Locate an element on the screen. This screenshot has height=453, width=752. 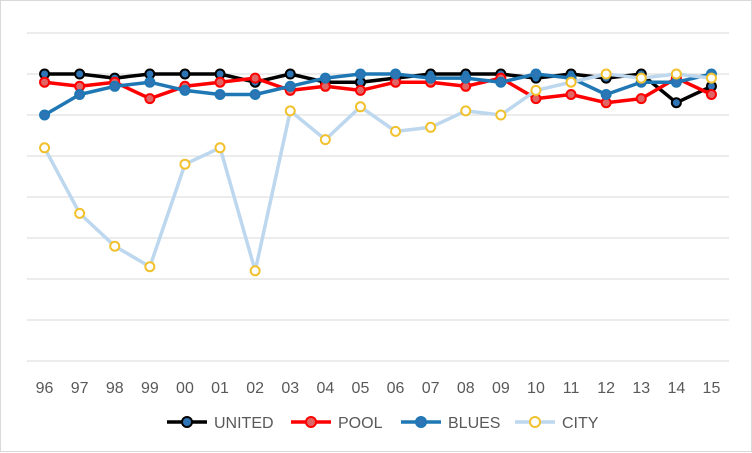
x-tick-label: 15 is located at coordinates (712, 388).